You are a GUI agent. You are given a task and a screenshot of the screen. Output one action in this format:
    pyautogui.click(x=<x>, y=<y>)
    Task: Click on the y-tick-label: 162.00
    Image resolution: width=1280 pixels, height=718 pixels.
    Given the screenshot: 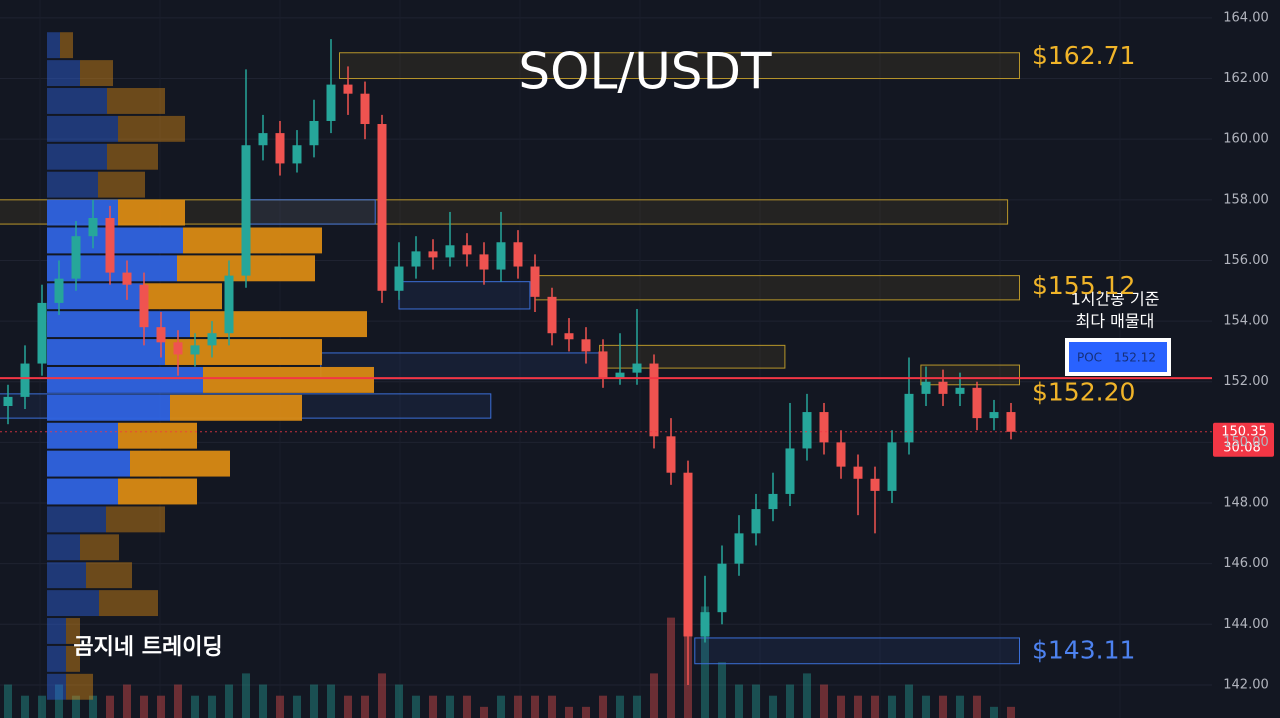 What is the action you would take?
    pyautogui.click(x=1246, y=78)
    